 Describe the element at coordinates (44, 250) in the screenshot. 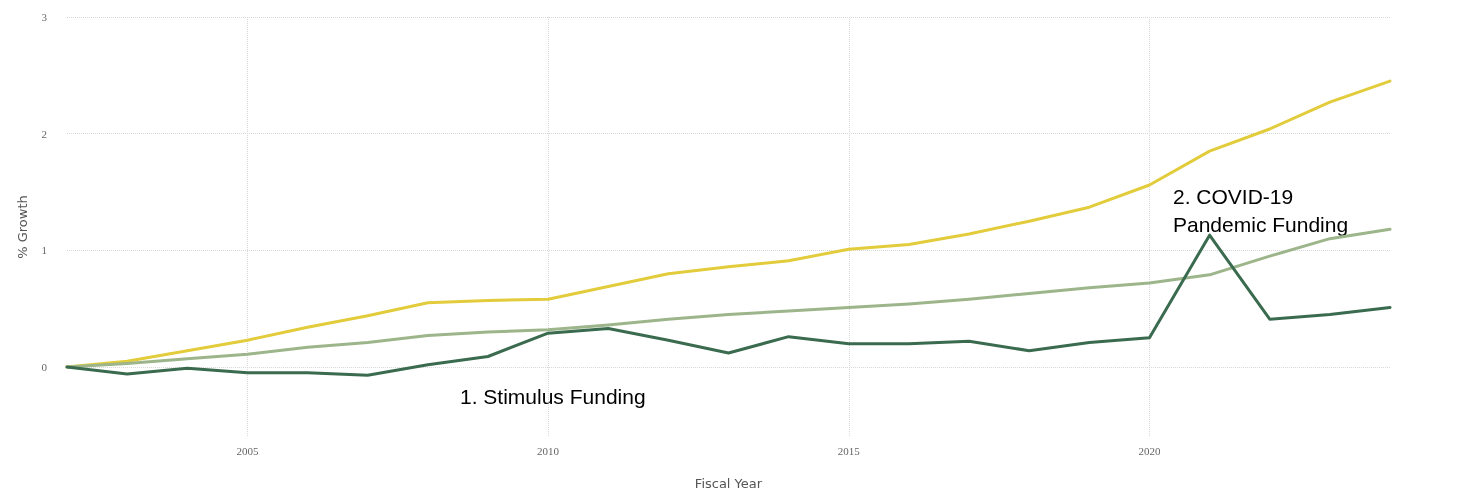

I see `y-tick-label: 1` at that location.